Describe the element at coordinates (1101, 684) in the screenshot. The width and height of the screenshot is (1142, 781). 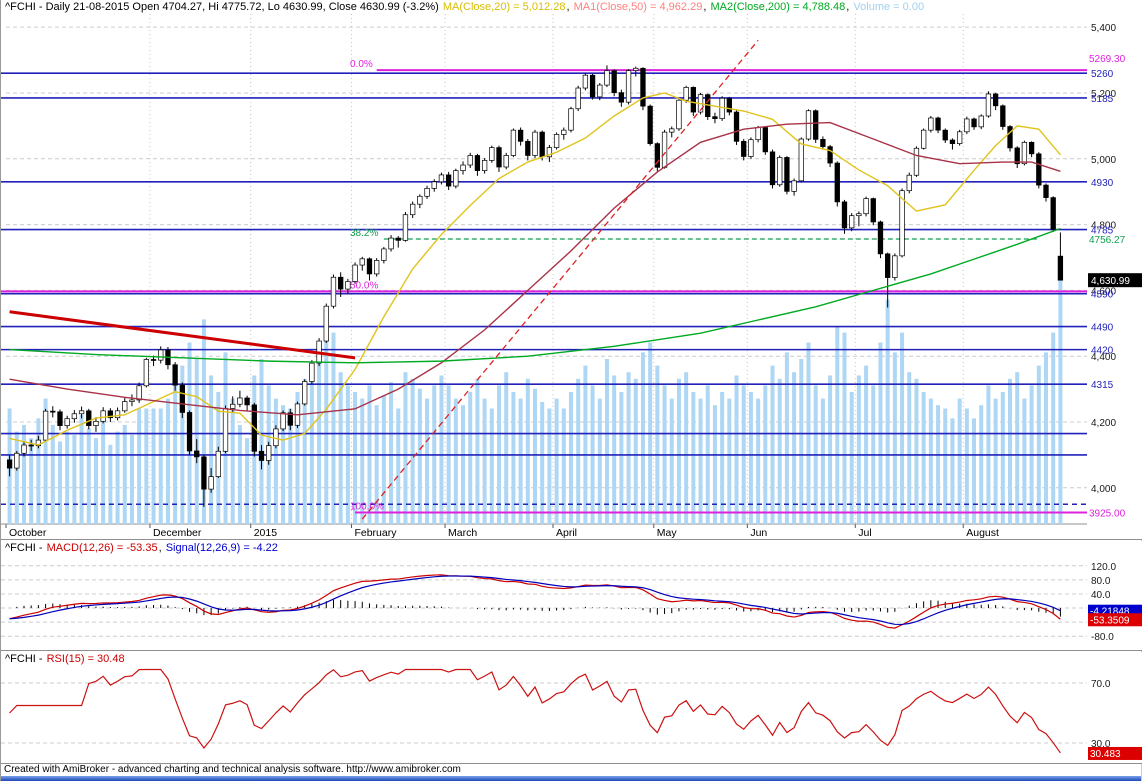
I see `rsi-axis-label: 70.0` at that location.